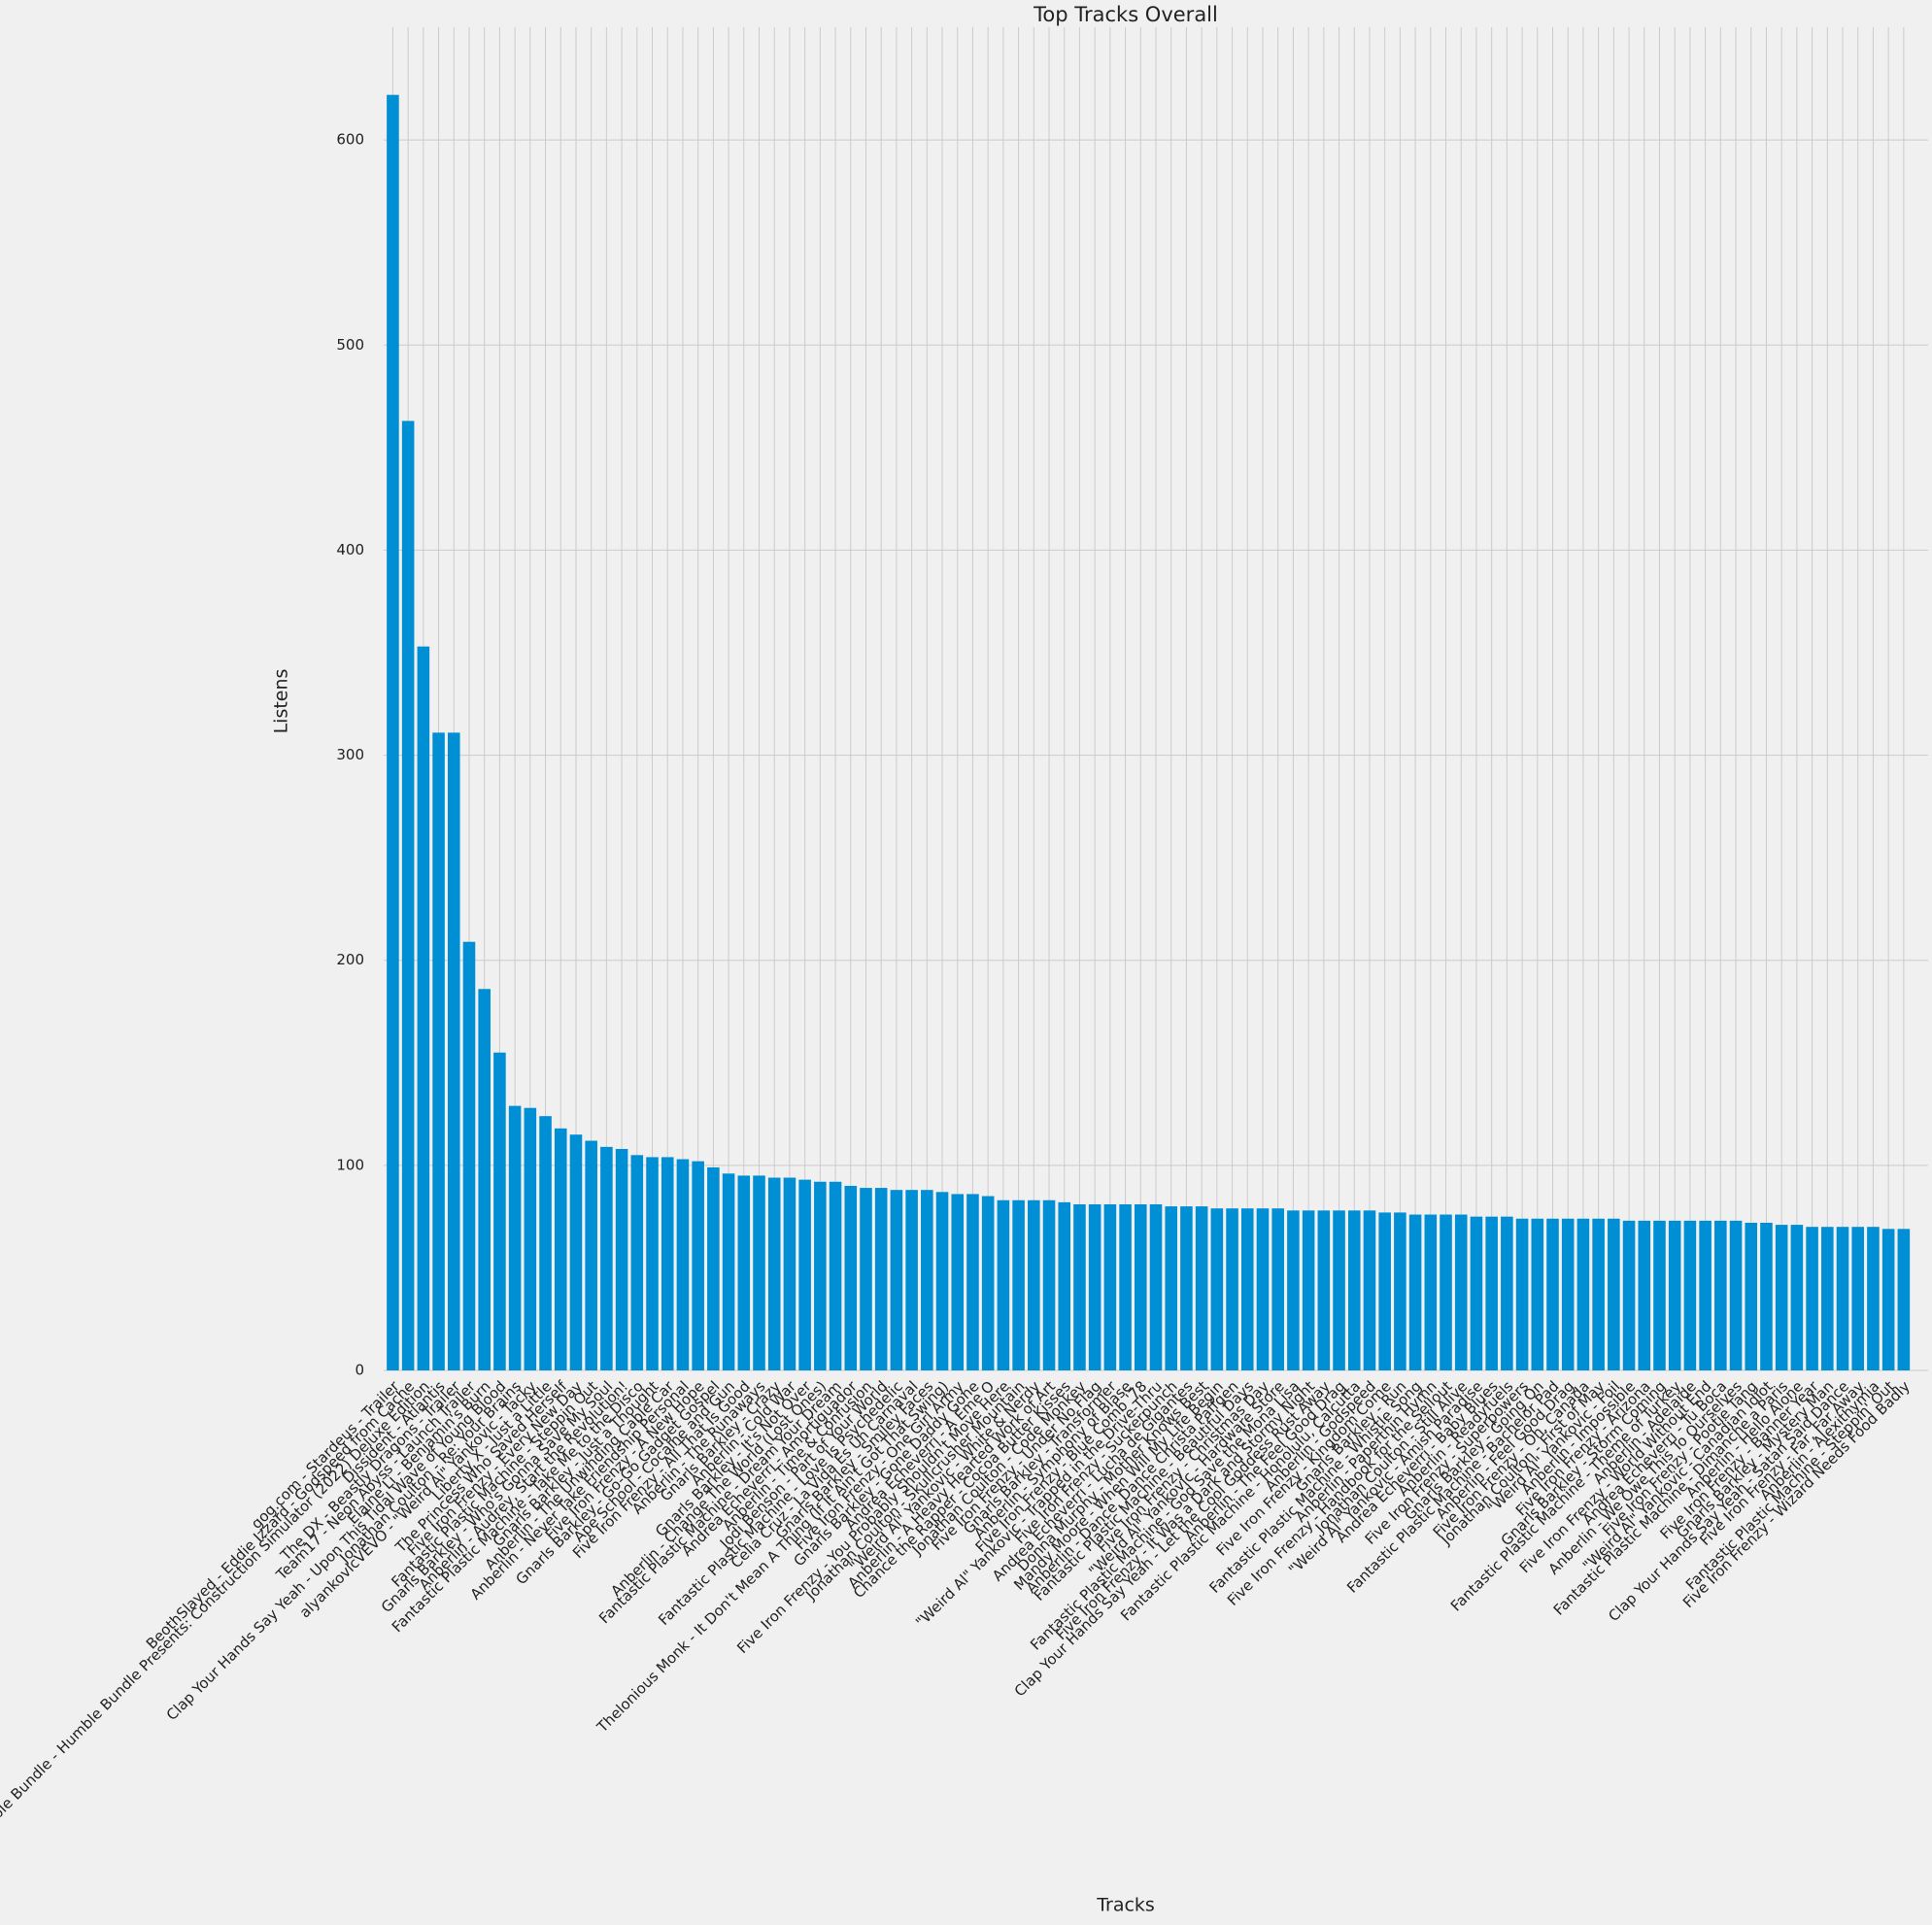 The image size is (1932, 1925). What do you see at coordinates (350, 345) in the screenshot?
I see `y-tick-label: 500` at bounding box center [350, 345].